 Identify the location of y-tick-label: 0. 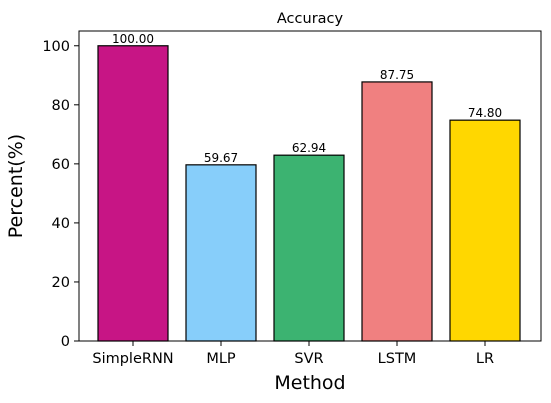
(65, 342).